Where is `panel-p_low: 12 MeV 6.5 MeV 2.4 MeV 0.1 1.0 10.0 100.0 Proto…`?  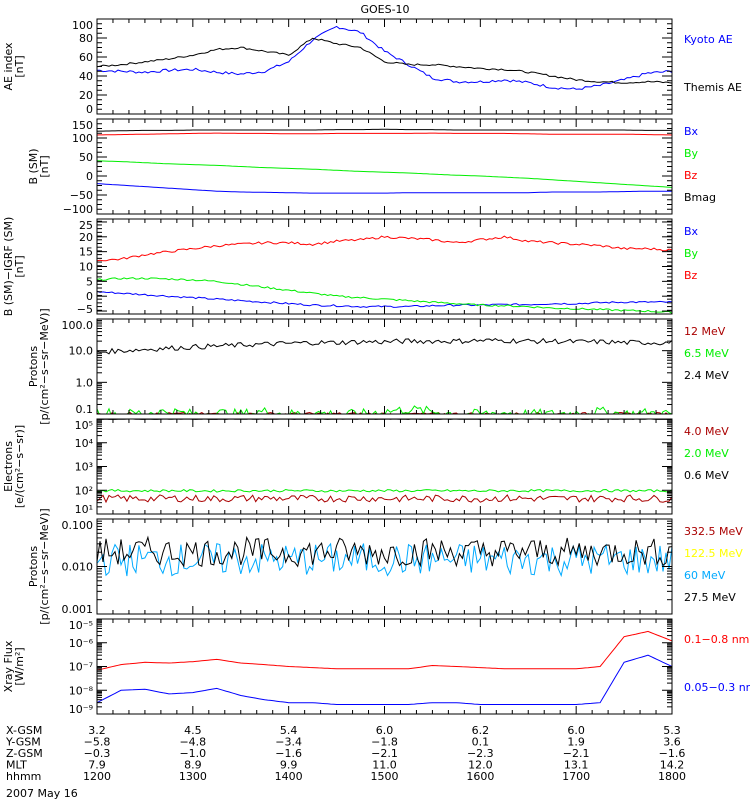
panel-p_low: 12 MeV 6.5 MeV 2.4 MeV 0.1 1.0 10.0 100.0 Proto… is located at coordinates (378, 366).